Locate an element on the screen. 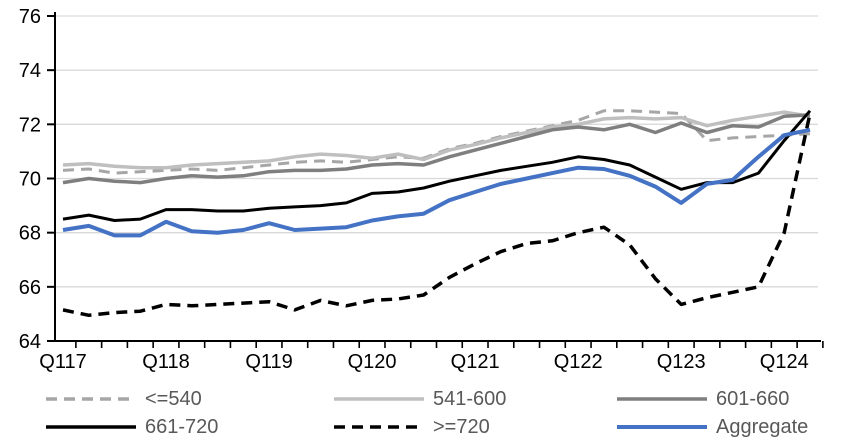 This screenshot has width=852, height=441. legend-label: <=540 is located at coordinates (173, 398).